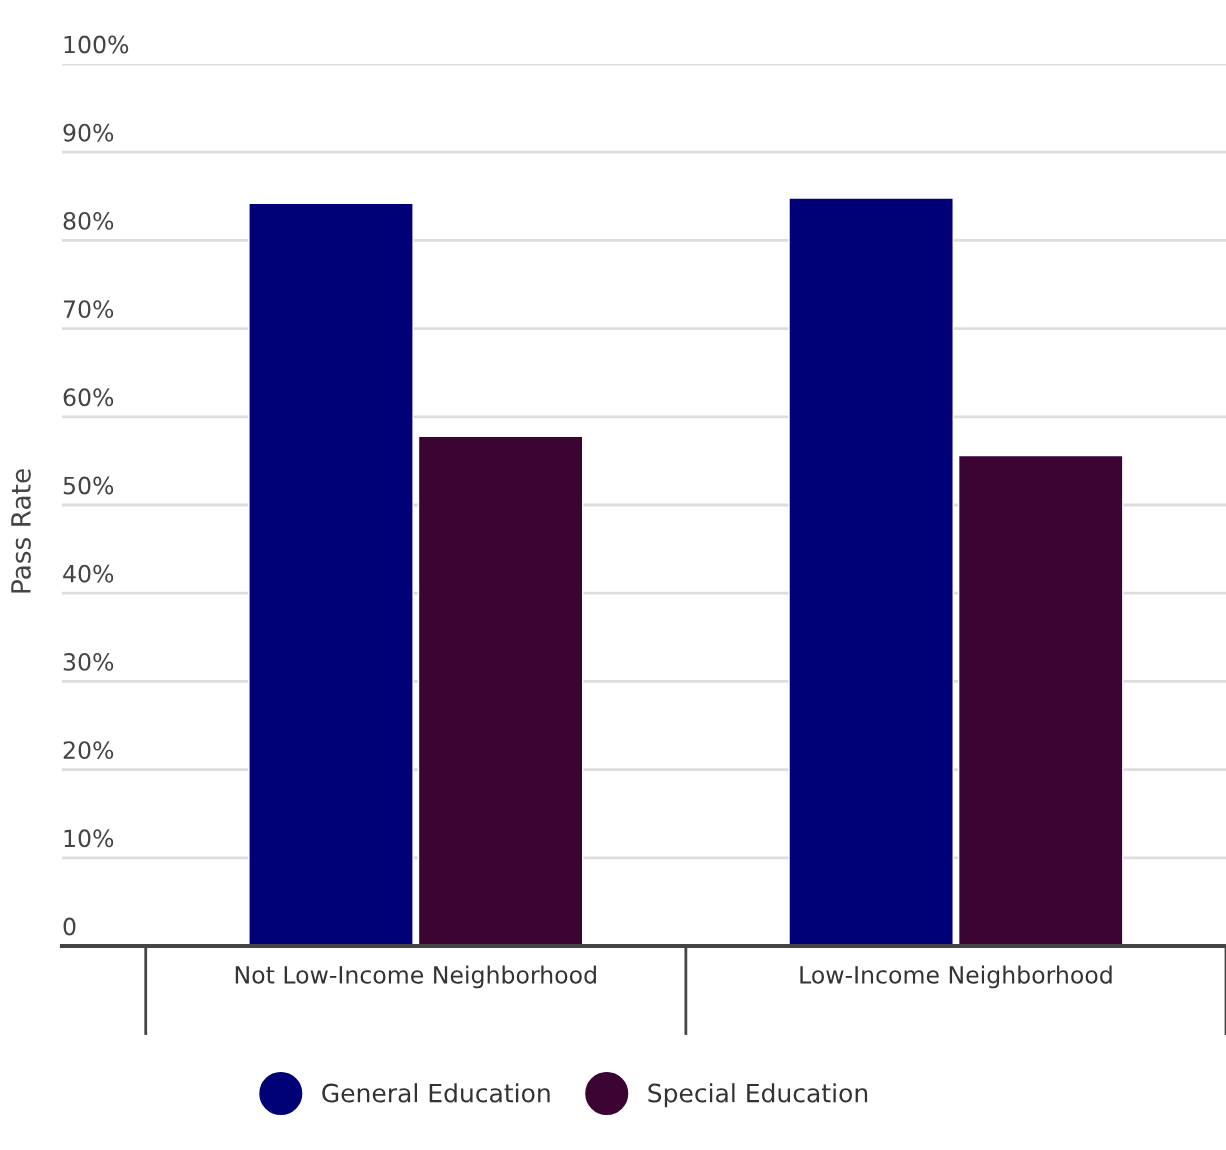  What do you see at coordinates (21, 531) in the screenshot?
I see `y-axis-title: Pass Rate` at bounding box center [21, 531].